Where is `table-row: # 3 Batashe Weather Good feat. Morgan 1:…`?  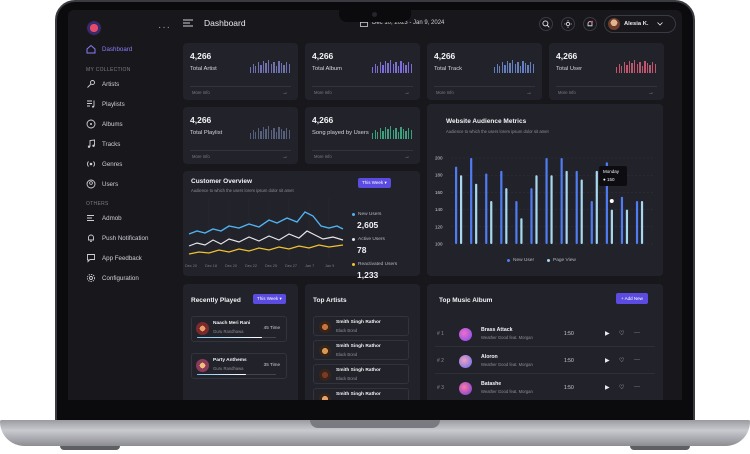 table-row: # 3 Batashe Weather Good feat. Morgan 1:… is located at coordinates (545, 388).